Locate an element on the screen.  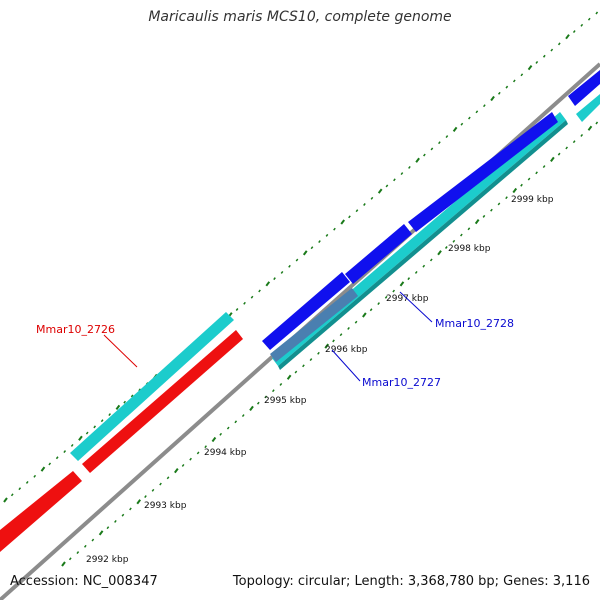
gene-label: Mmar10_2726 is located at coordinates (75, 329).